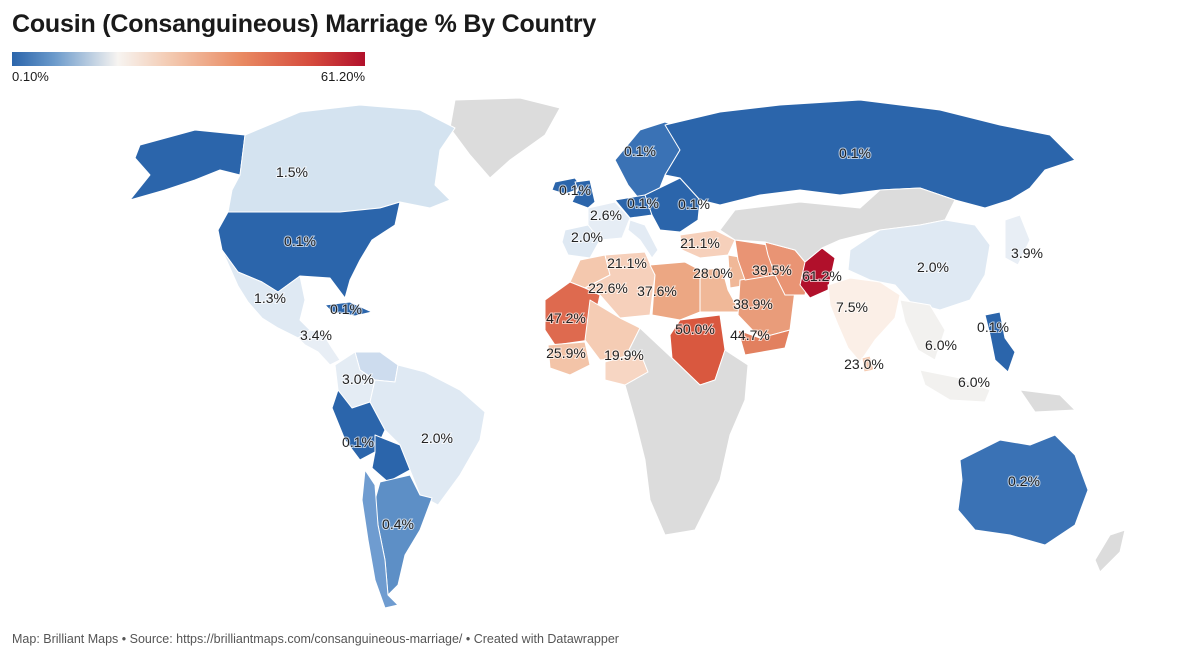  What do you see at coordinates (686, 431) in the screenshot?
I see `region-rest-of-africa` at bounding box center [686, 431].